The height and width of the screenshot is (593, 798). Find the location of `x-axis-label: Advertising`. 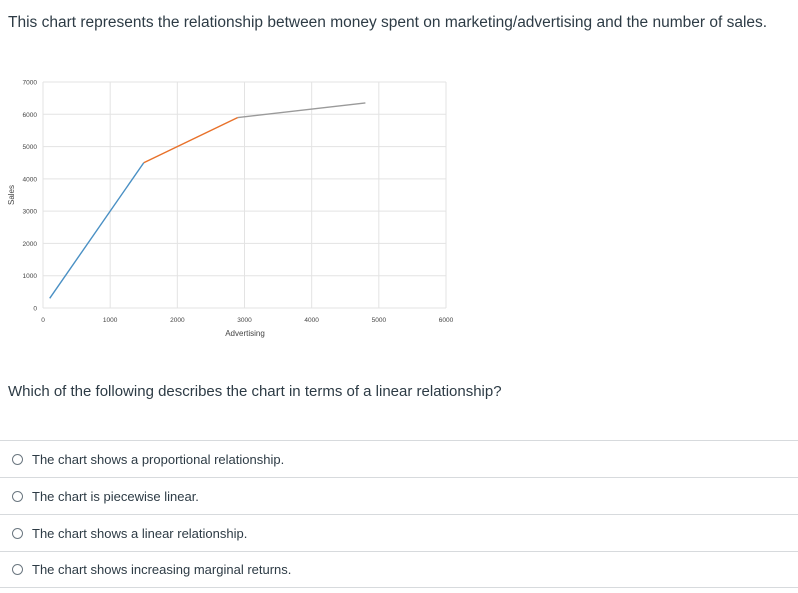

x-axis-label: Advertising is located at coordinates (245, 333).